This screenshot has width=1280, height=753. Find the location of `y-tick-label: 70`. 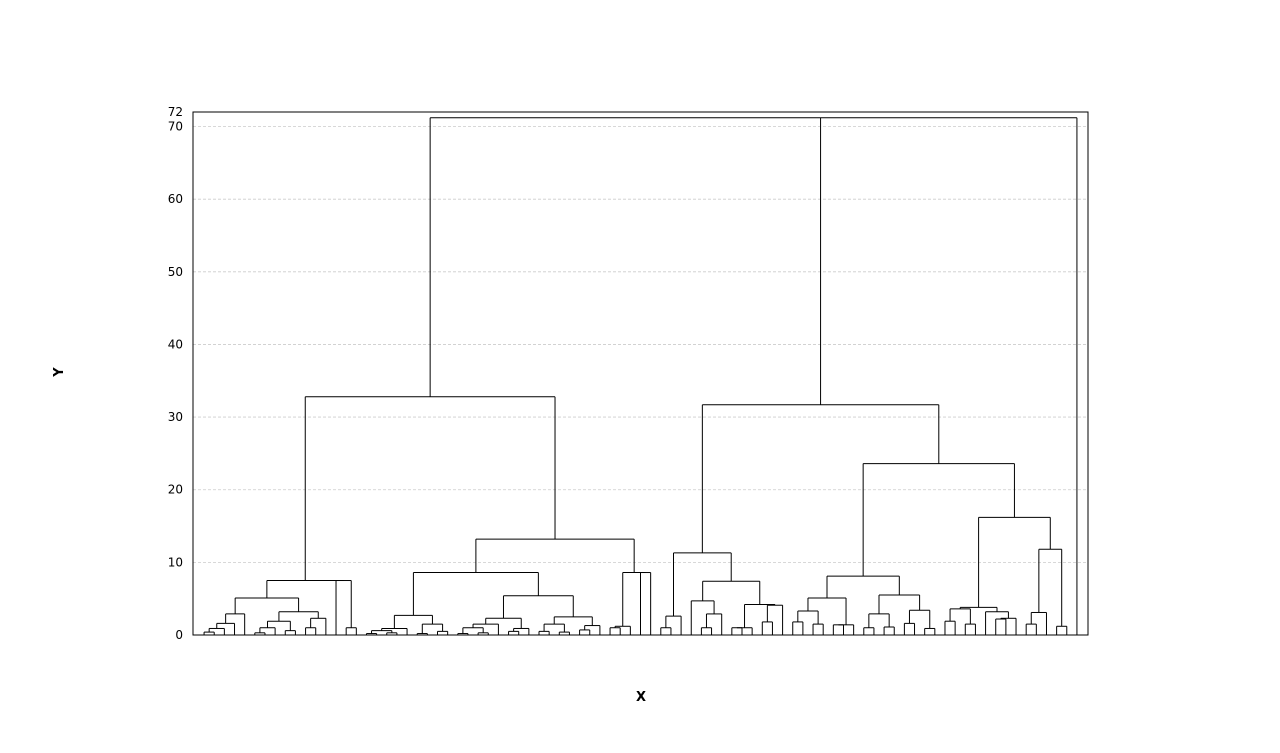

y-tick-label: 70 is located at coordinates (175, 127).